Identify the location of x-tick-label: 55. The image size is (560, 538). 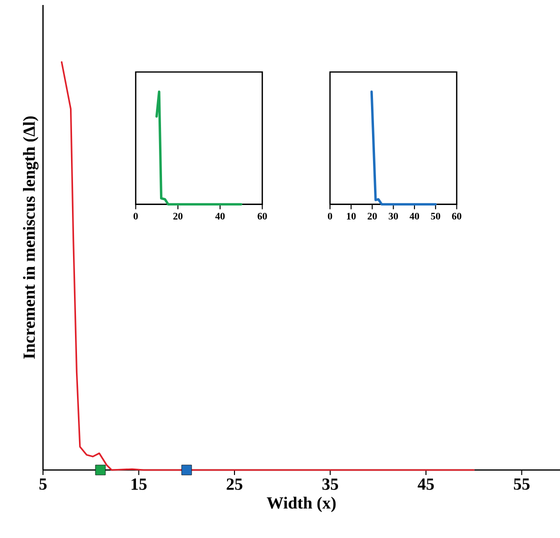
(522, 484).